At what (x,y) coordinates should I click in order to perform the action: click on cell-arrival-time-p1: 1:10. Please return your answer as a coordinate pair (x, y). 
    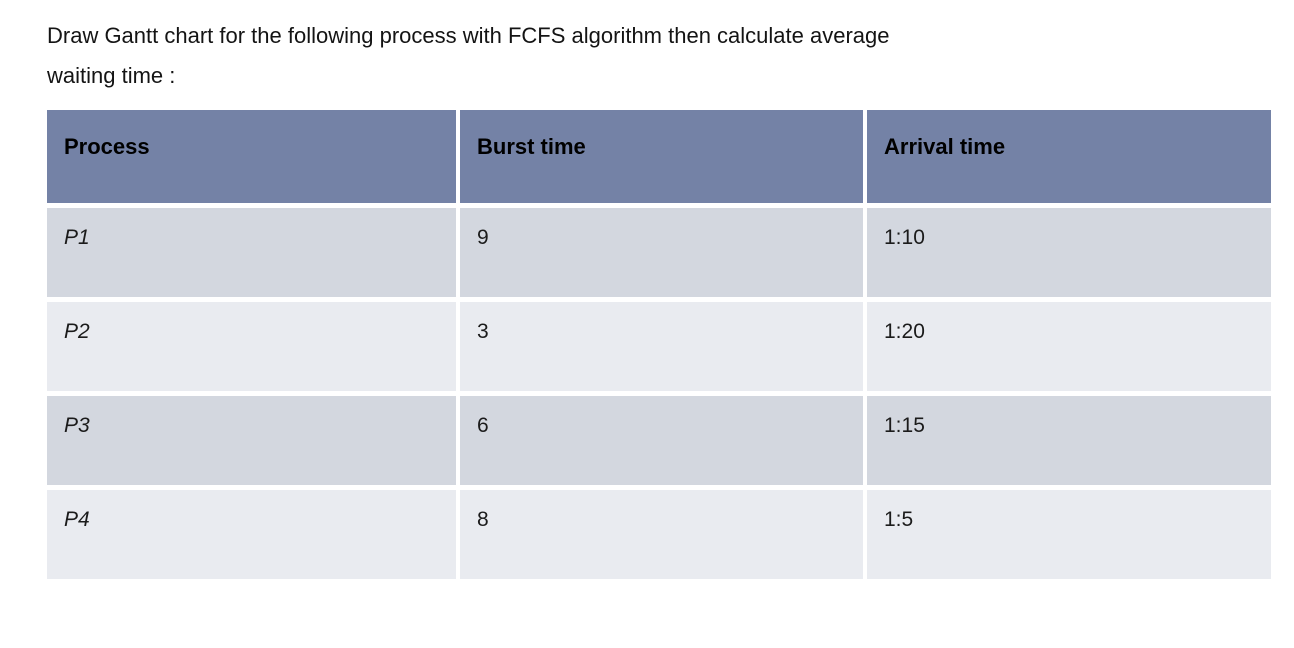
    Looking at the image, I should click on (1069, 252).